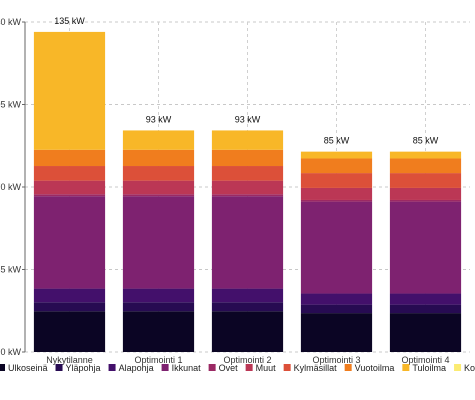  Describe the element at coordinates (10, 187) in the screenshot. I see `y-tick-label-2: 70 kW` at that location.